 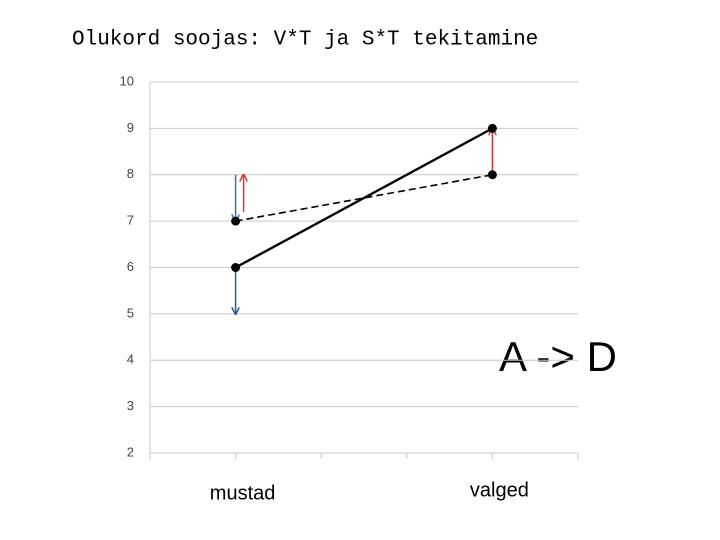 I want to click on y-tick-label: 3, so click(x=130, y=405).